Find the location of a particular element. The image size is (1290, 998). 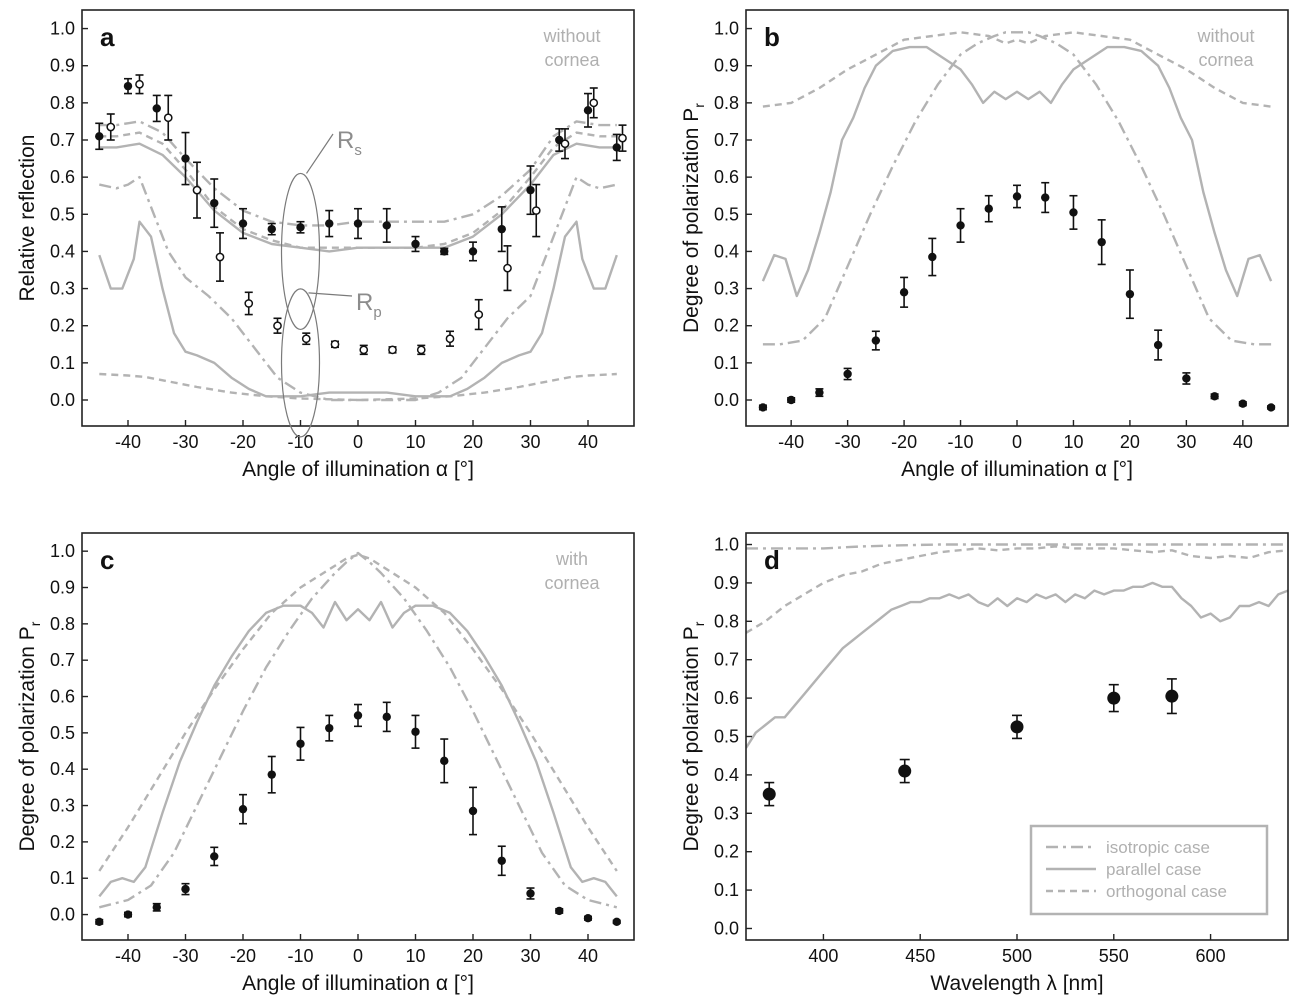

x-tick-label: 0 is located at coordinates (358, 442).